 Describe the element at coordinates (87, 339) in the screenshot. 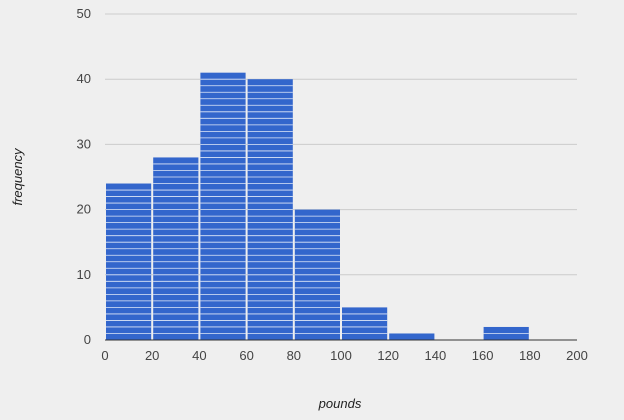

I see `y-tick-label: 0` at that location.